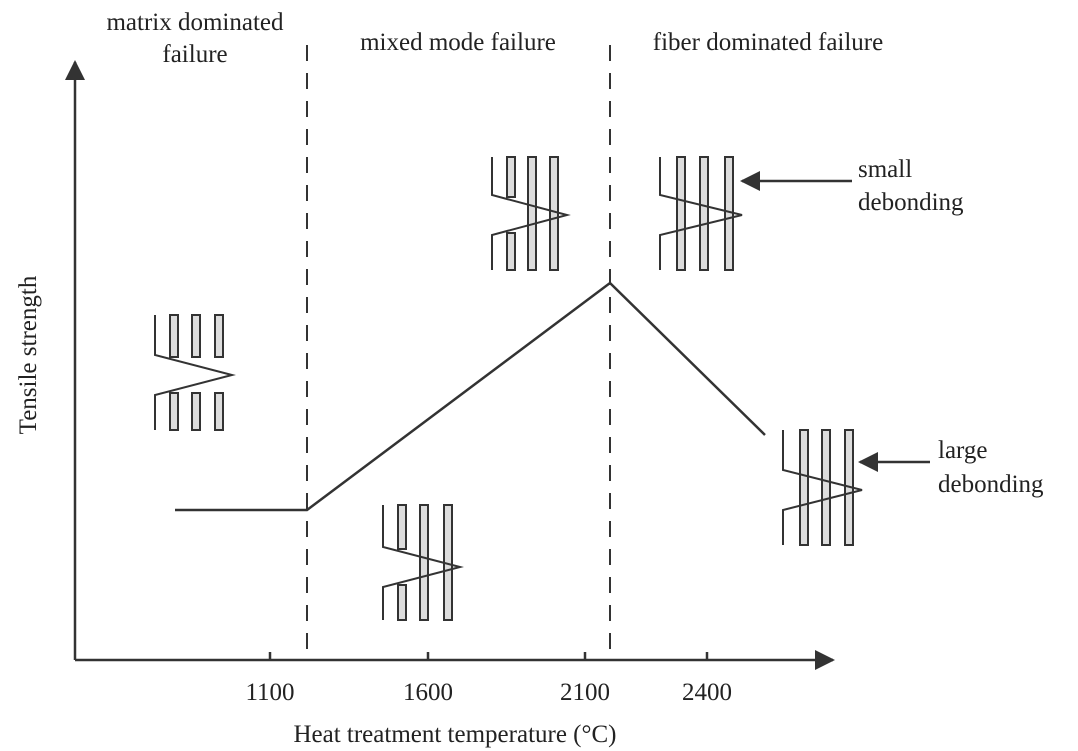  I want to click on callout: small, so click(885, 169).